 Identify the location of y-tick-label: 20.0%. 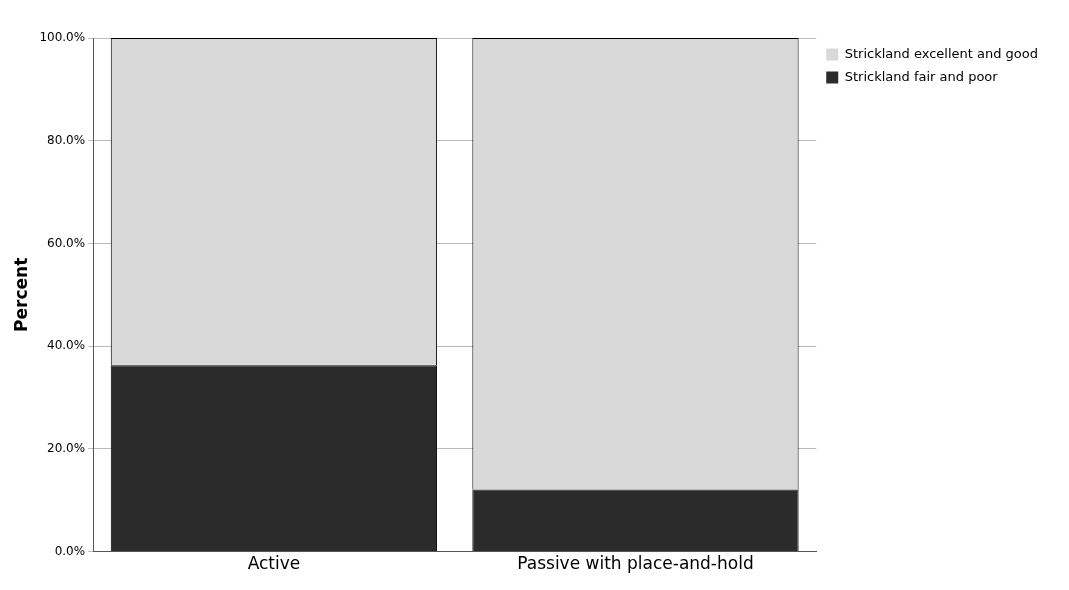
(66, 448).